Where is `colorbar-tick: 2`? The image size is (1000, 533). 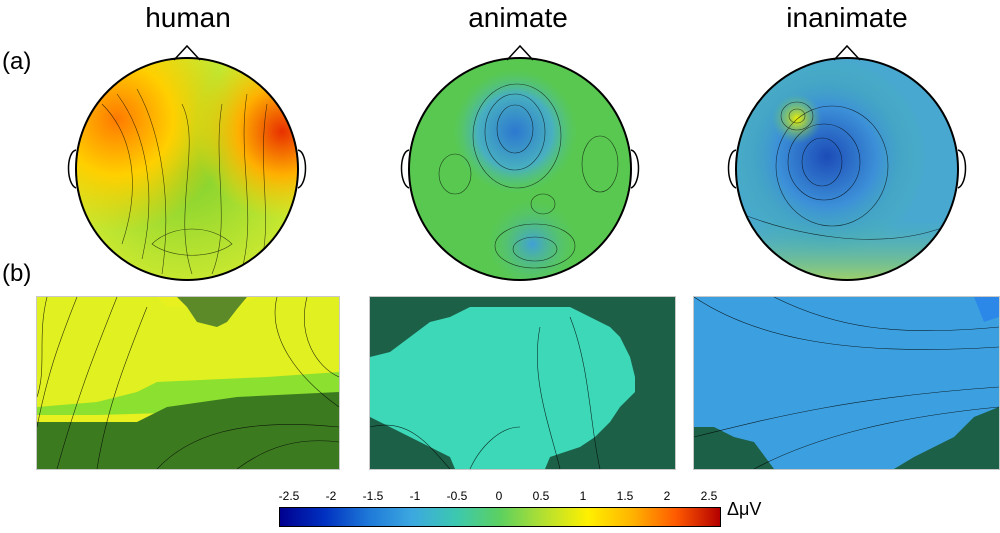 colorbar-tick: 2 is located at coordinates (667, 496).